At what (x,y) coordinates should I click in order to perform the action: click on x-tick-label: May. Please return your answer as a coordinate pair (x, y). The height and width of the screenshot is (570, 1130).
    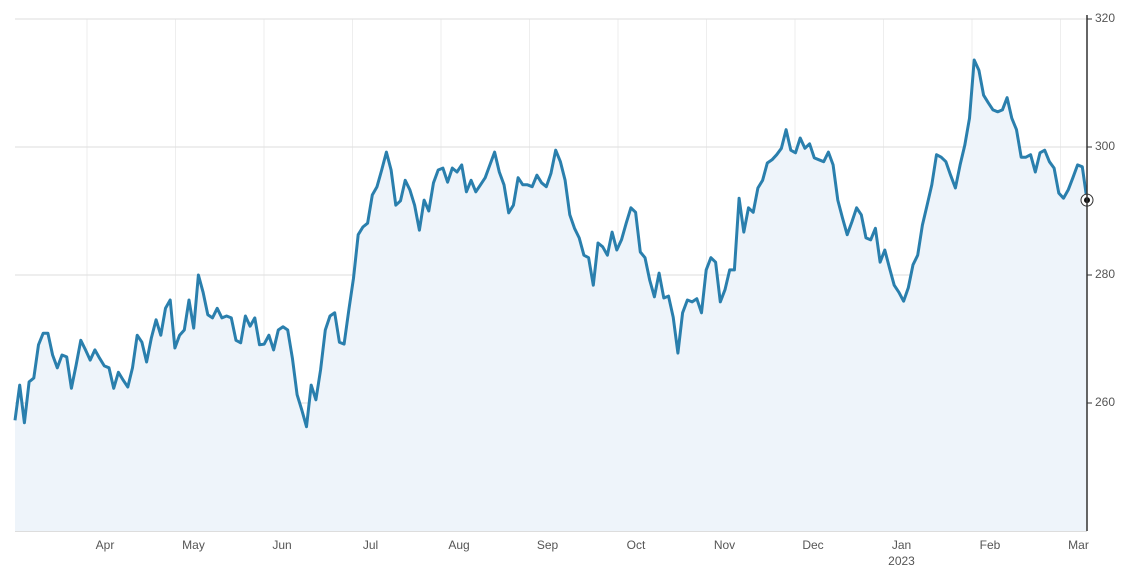
    Looking at the image, I should click on (193, 545).